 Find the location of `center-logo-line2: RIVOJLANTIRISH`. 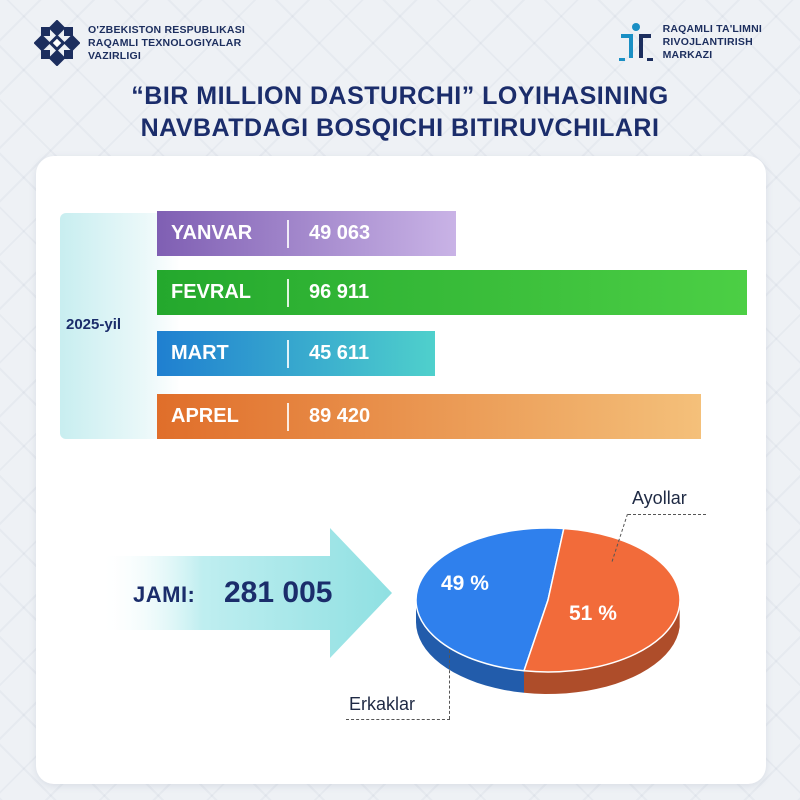

center-logo-line2: RIVOJLANTIRISH is located at coordinates (707, 41).